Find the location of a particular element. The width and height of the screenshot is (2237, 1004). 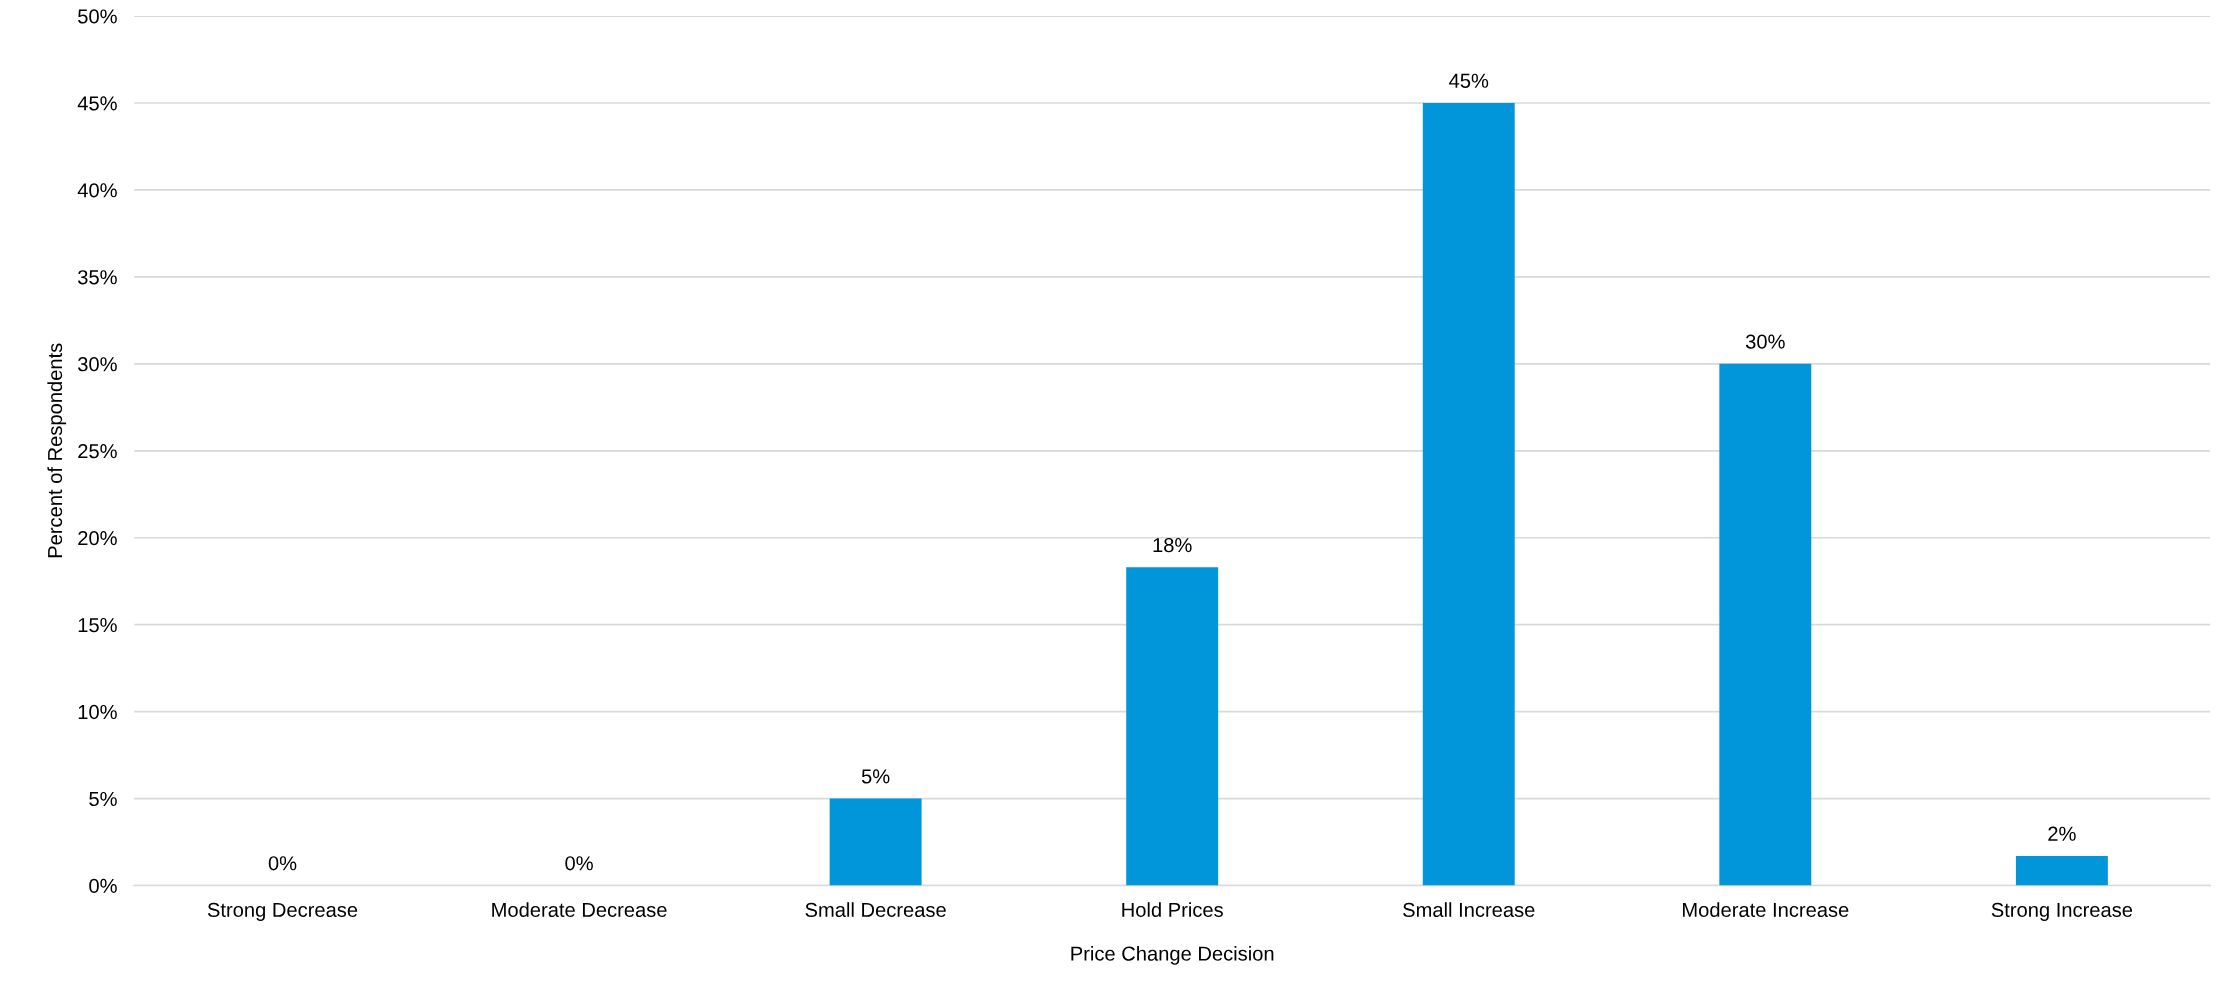

data-label: 18% is located at coordinates (1172, 545).